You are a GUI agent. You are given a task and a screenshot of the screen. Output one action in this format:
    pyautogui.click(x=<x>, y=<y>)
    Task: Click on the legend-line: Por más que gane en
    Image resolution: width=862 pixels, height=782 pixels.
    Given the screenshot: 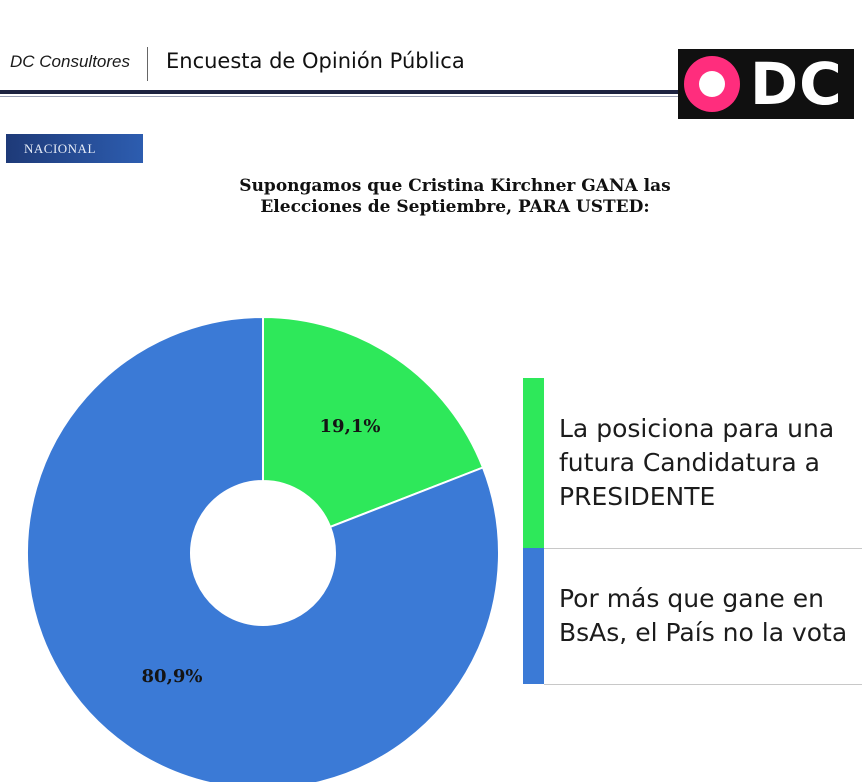 What is the action you would take?
    pyautogui.click(x=691, y=598)
    